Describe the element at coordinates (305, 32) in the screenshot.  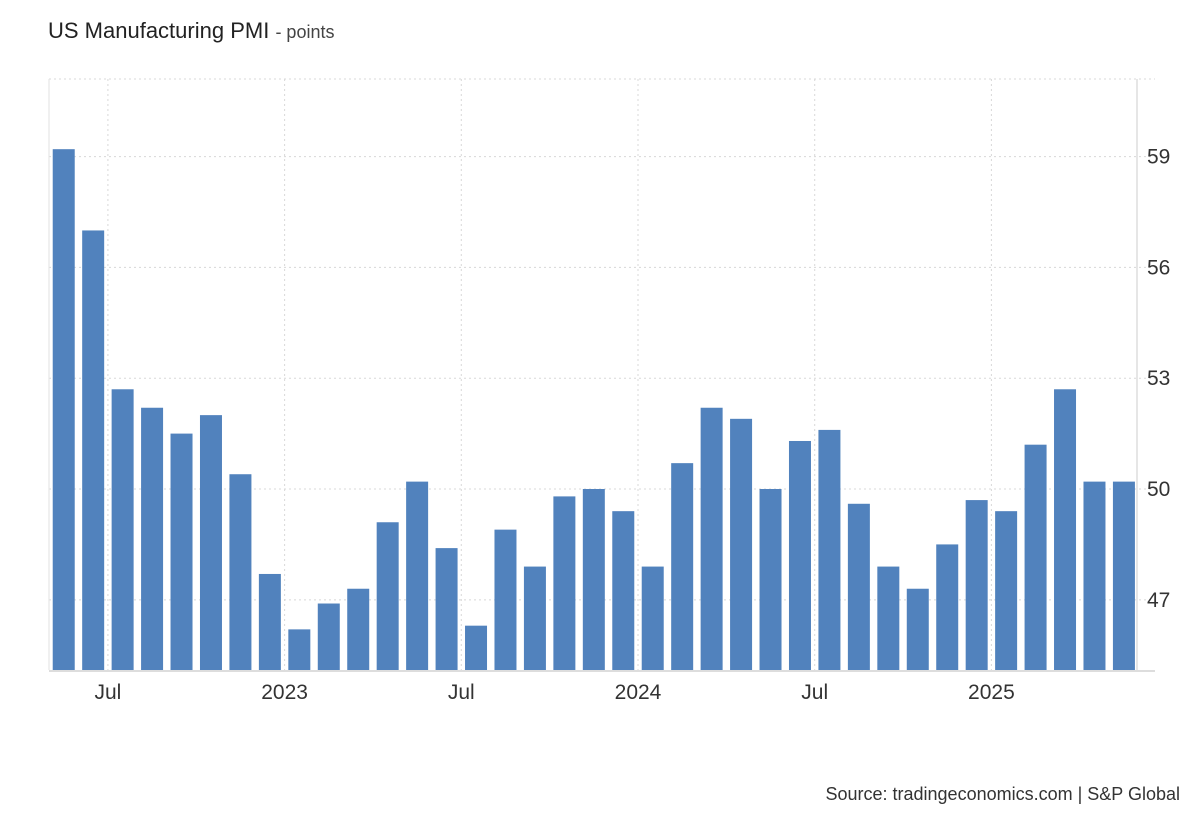
I see `chart-unit: - points` at that location.